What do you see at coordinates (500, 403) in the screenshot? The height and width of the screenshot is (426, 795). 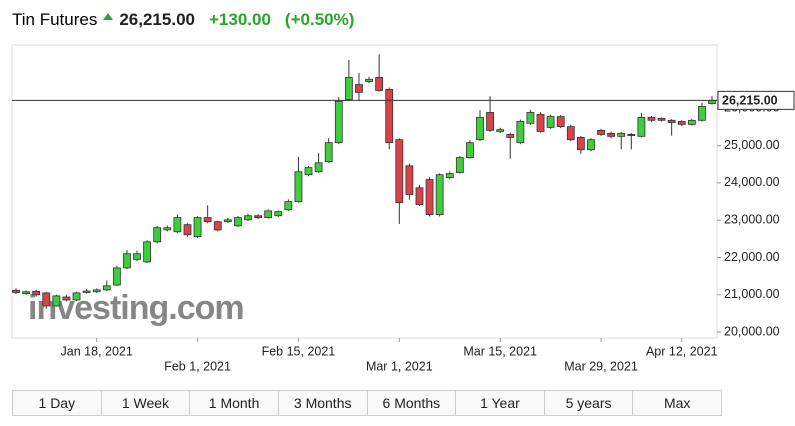 I see `range-button: 1 Year` at bounding box center [500, 403].